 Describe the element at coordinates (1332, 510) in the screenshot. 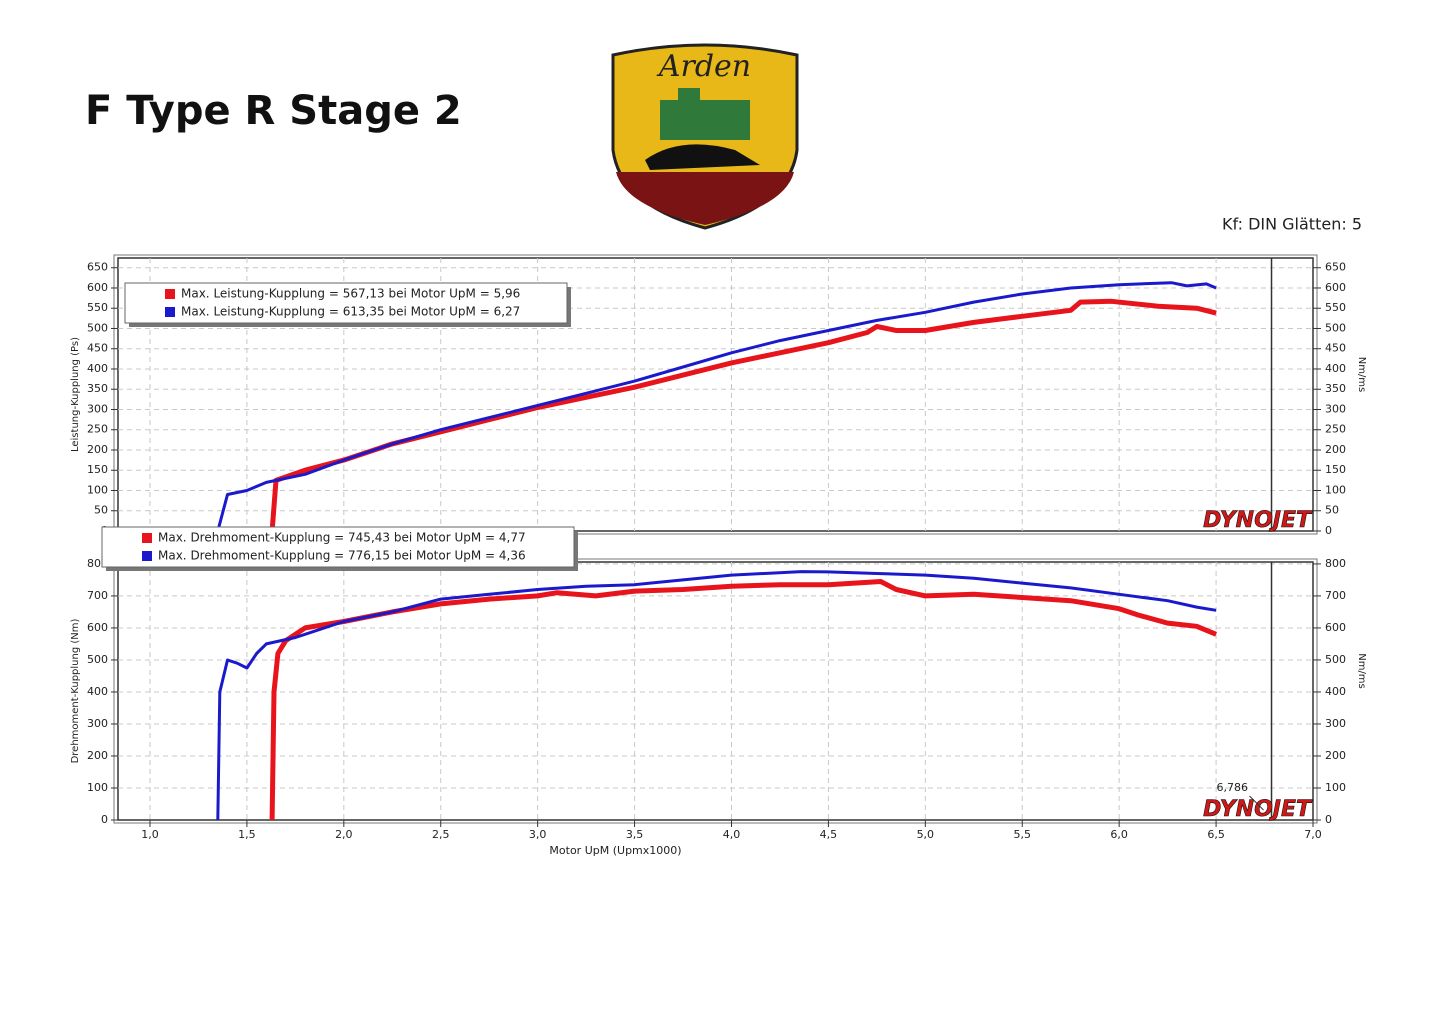

I see `y2-tick-label: 50` at that location.